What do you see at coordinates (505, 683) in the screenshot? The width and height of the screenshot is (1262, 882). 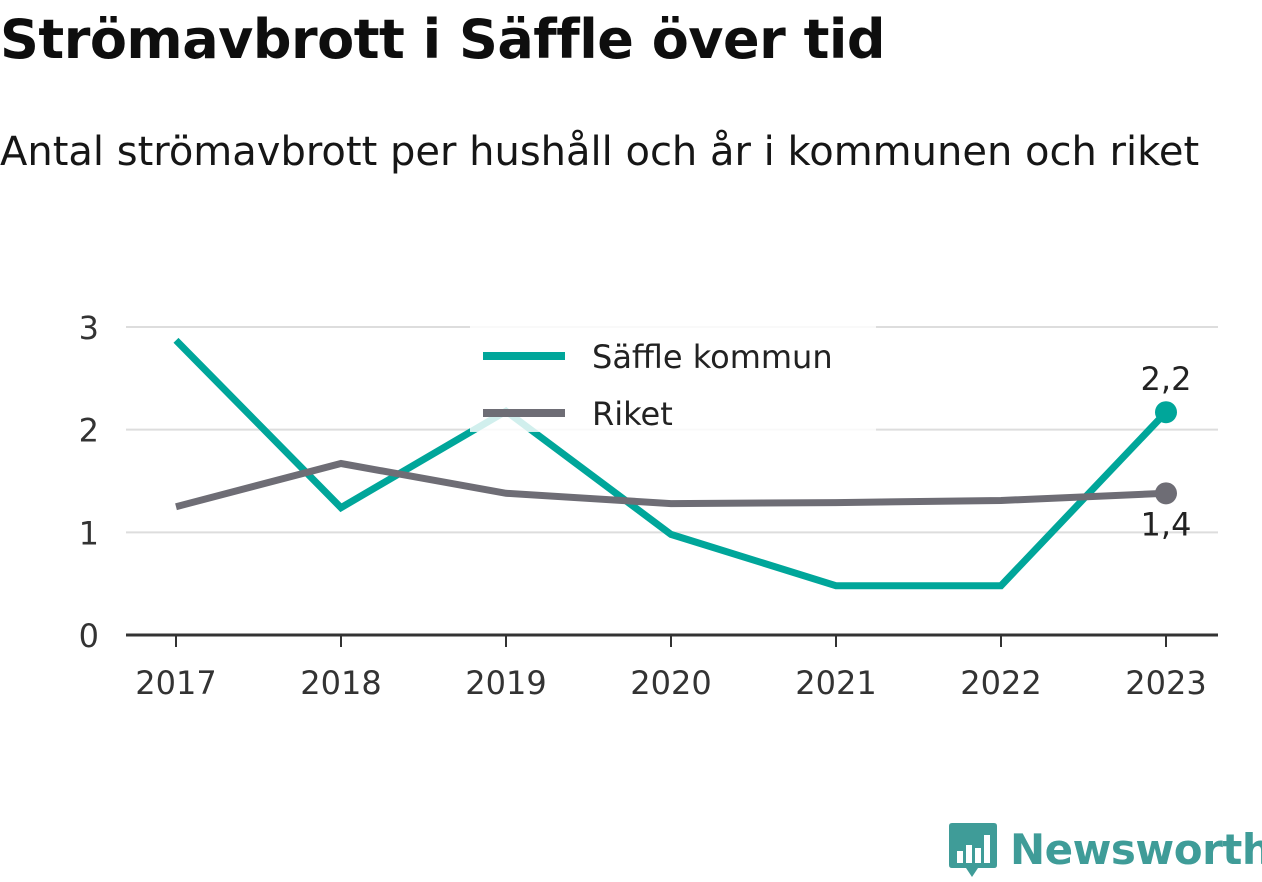 I see `x-tick-label-2019: 2019` at bounding box center [505, 683].